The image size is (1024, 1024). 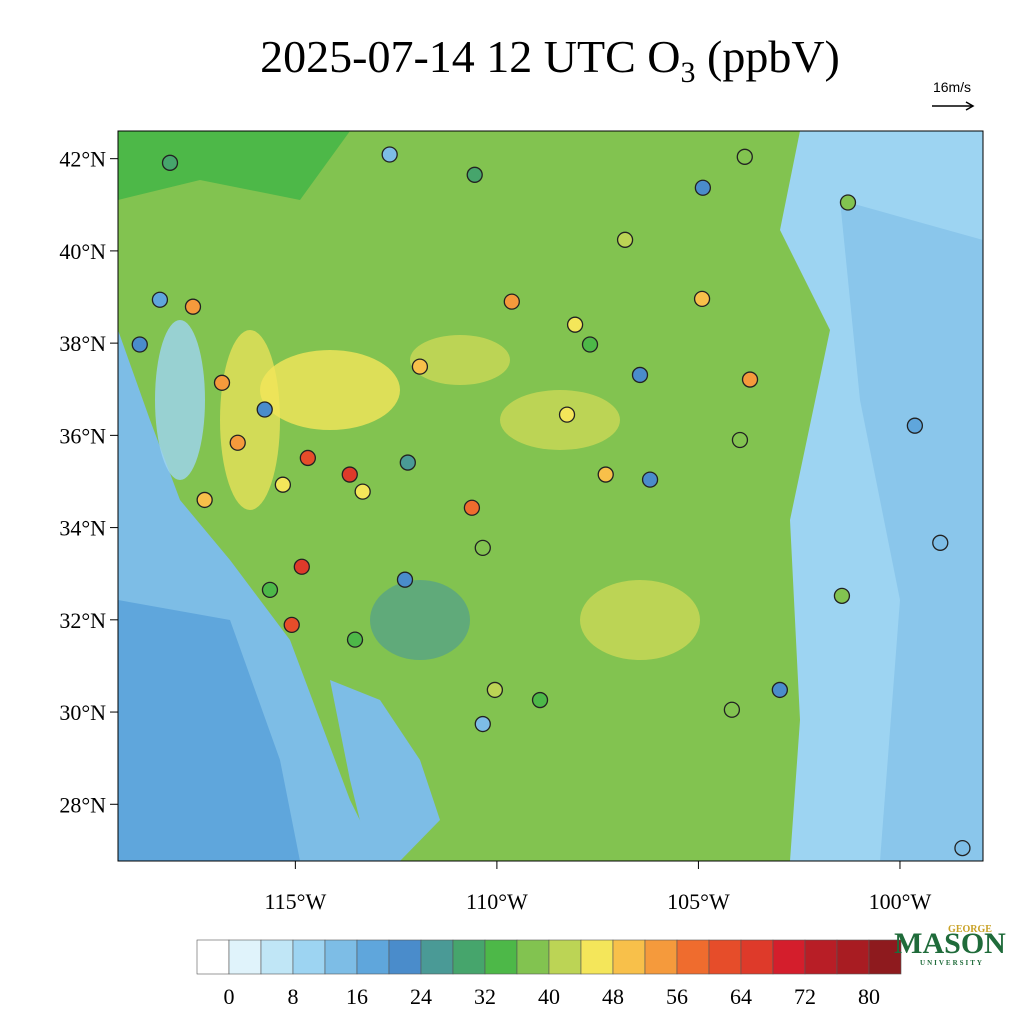 What do you see at coordinates (677, 996) in the screenshot?
I see `colorbar-label: 56` at bounding box center [677, 996].